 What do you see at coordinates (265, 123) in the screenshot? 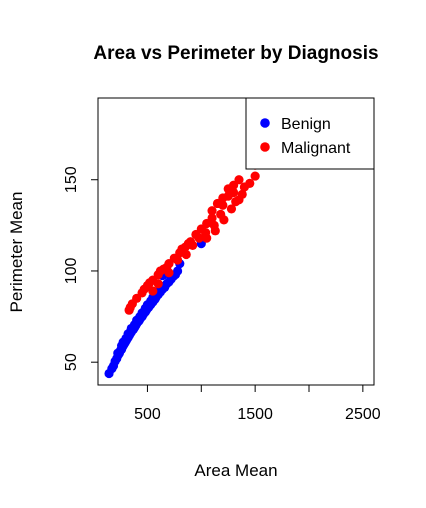
I see `legend-marker-benign` at bounding box center [265, 123].